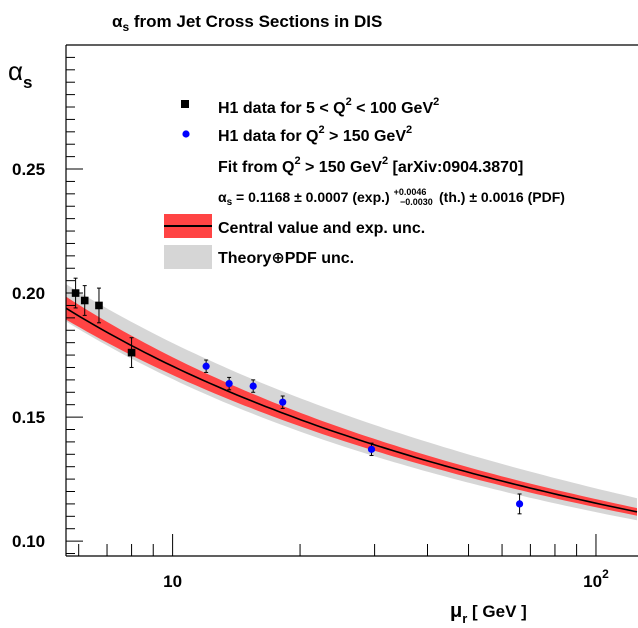 The height and width of the screenshot is (628, 638). I want to click on legend-formula: αs = 0.1168 ± 0.0007 (exp.) +0.0046, so click(322, 197).